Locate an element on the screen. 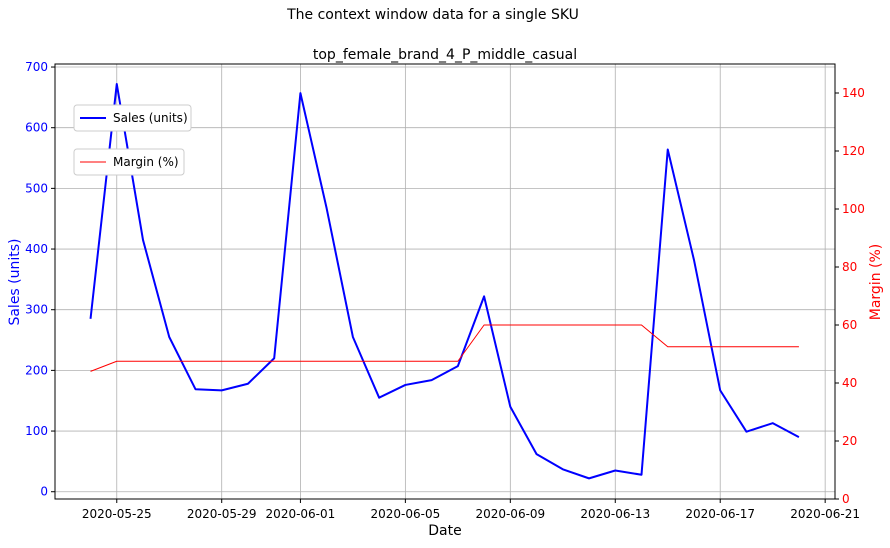 Image resolution: width=890 pixels, height=548 pixels. legend-margin-label: Margin (%) is located at coordinates (146, 162).